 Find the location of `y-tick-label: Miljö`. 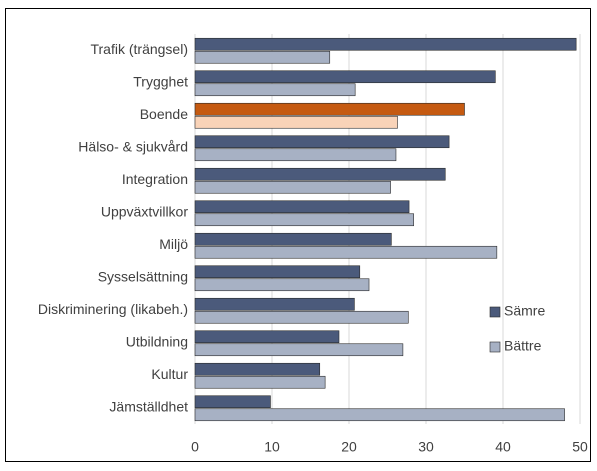

y-tick-label: Miljö is located at coordinates (173, 244).